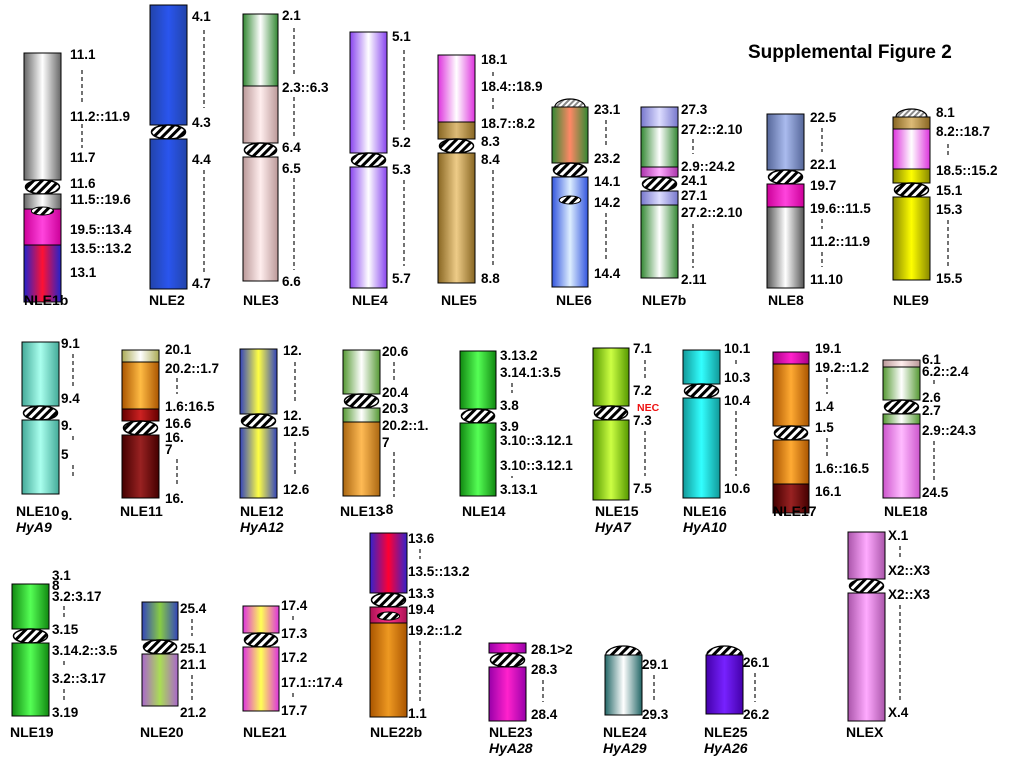 This screenshot has height=768, width=1024. I want to click on chromosome-name-nle20: NLE20, so click(162, 732).